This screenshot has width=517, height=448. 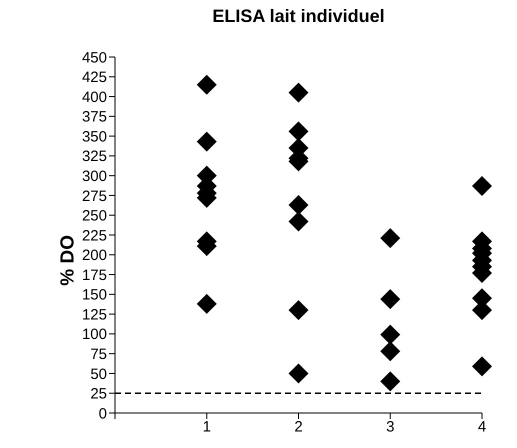 What do you see at coordinates (94, 216) in the screenshot?
I see `y-tick-label: 250` at bounding box center [94, 216].